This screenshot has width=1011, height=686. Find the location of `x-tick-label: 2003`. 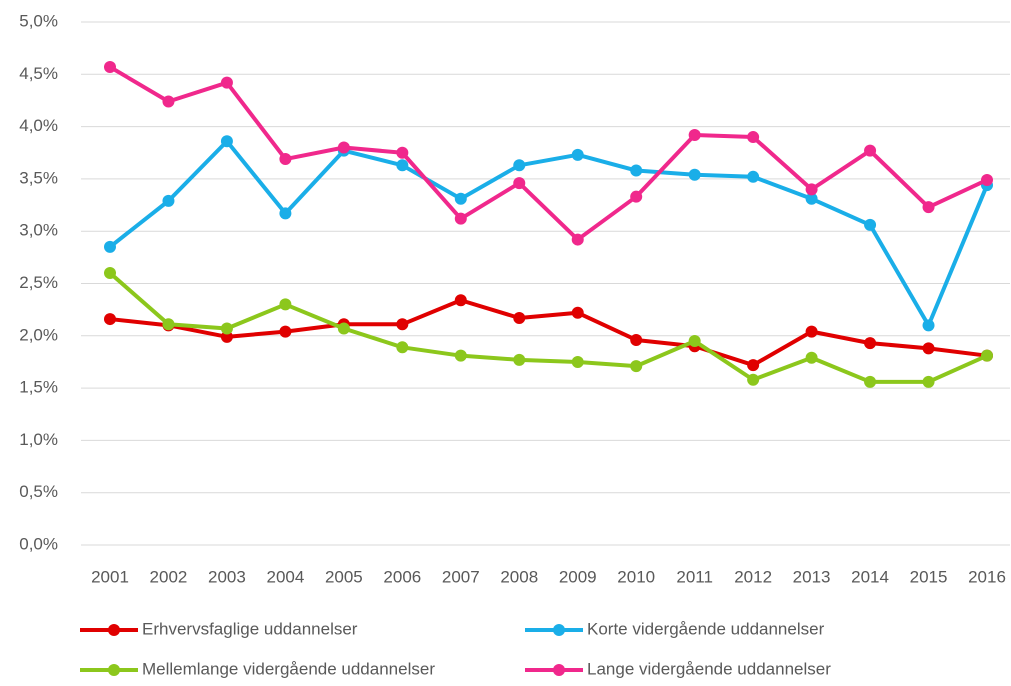

x-tick-label: 2003 is located at coordinates (227, 576).